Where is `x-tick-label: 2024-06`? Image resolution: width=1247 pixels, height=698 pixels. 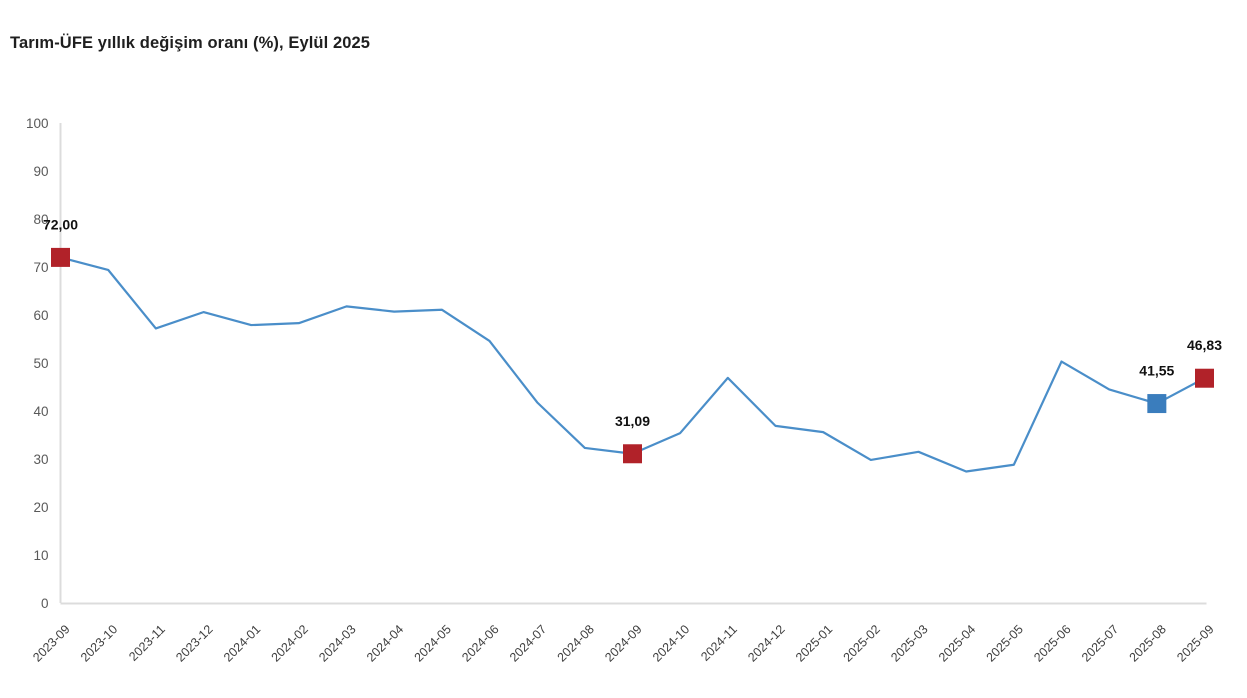
x-tick-label: 2024-06 is located at coordinates (480, 643).